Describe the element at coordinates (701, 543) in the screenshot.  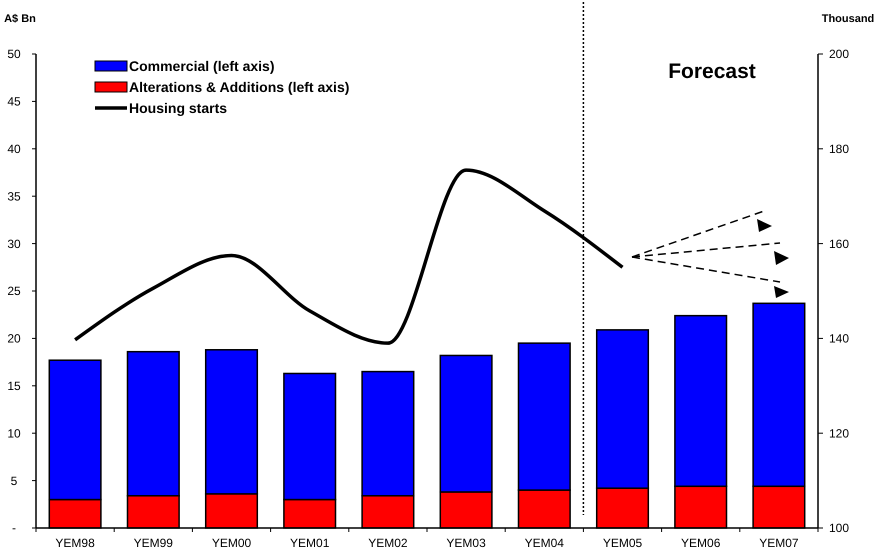
I see `x-tick-label: YEM06` at that location.